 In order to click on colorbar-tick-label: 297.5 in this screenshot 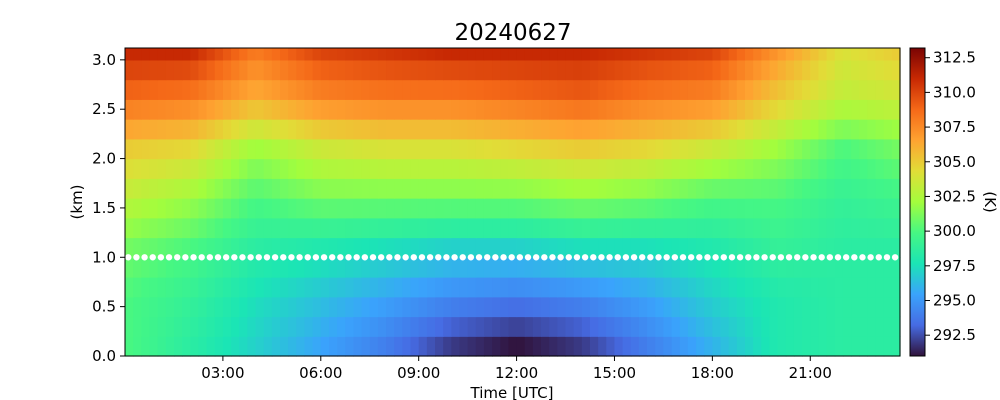, I will do `click(954, 266)`.